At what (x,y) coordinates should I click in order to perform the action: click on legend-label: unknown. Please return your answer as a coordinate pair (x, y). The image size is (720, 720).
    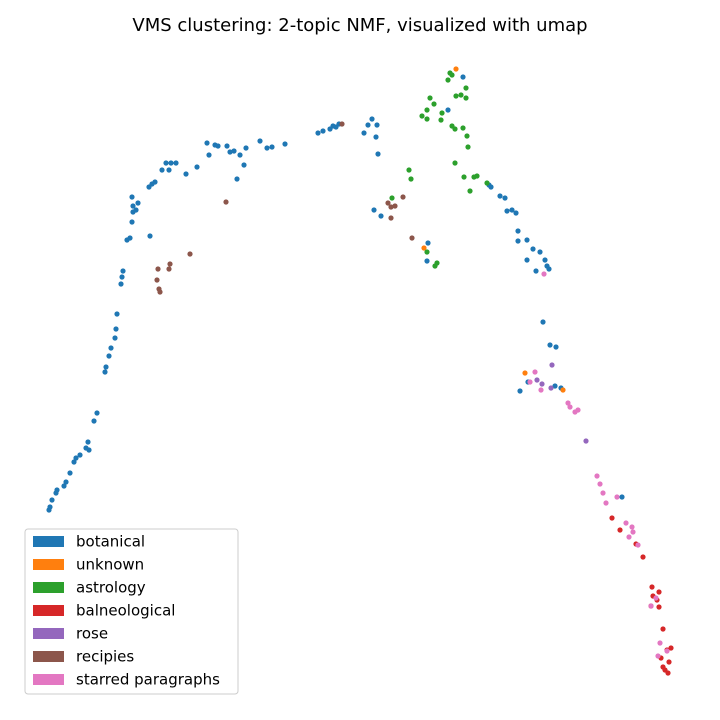
    Looking at the image, I should click on (110, 565).